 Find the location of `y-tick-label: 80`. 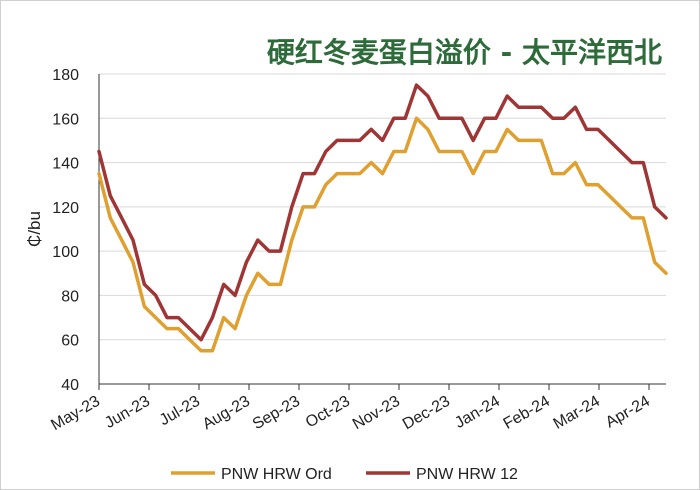

y-tick-label: 80 is located at coordinates (70, 296).